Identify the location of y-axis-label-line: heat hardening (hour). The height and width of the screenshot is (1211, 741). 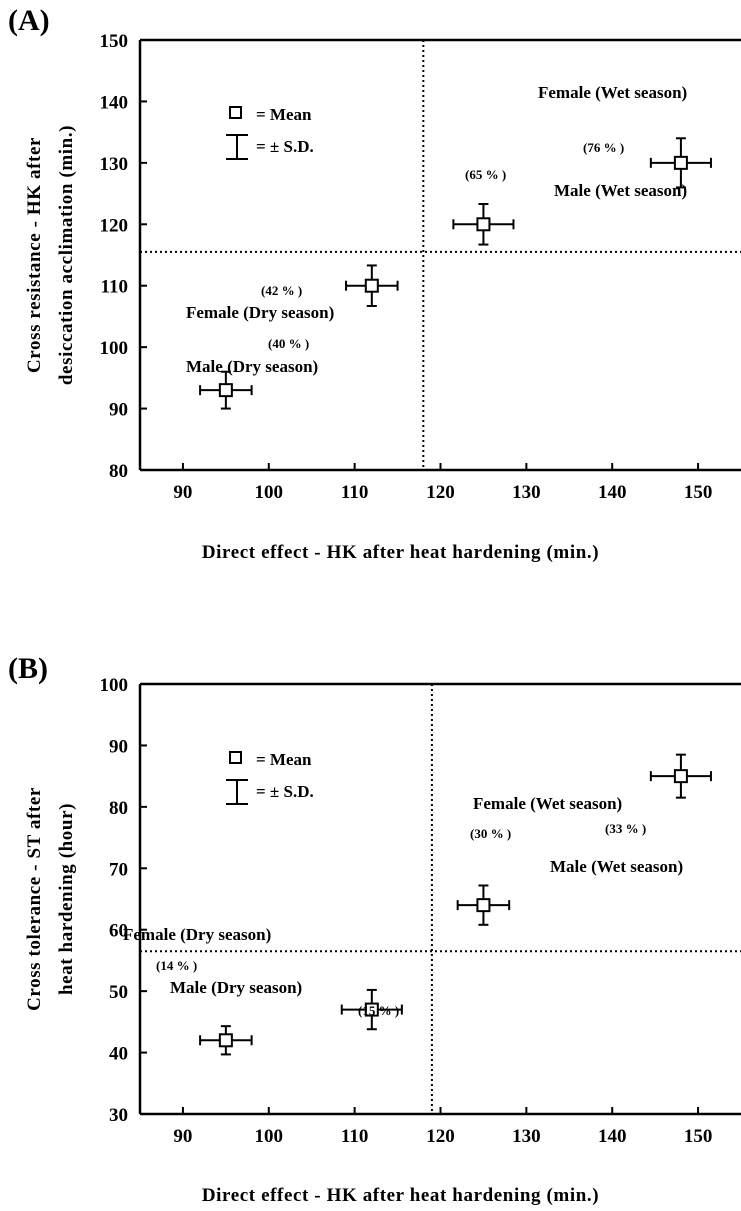
(66, 899).